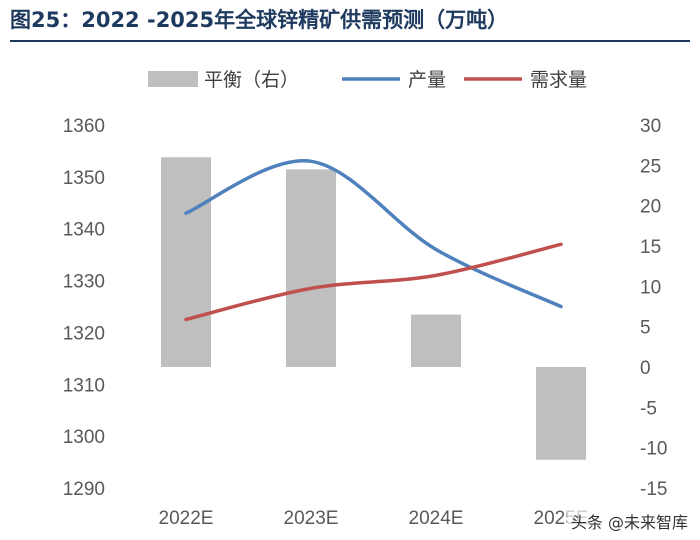 The width and height of the screenshot is (700, 540). Describe the element at coordinates (648, 408) in the screenshot. I see `right-tick-label: -5` at that location.